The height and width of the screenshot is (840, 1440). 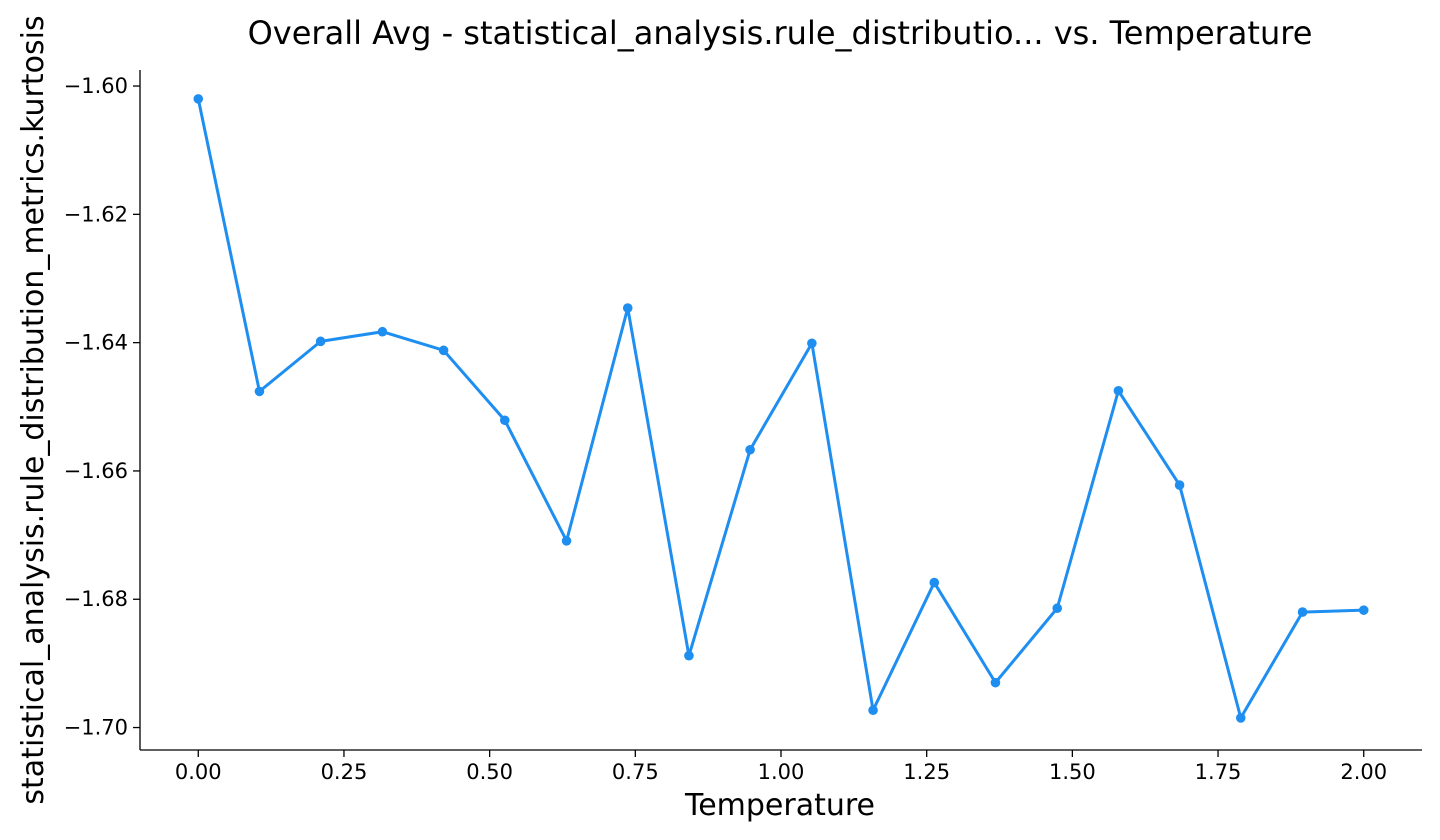 What do you see at coordinates (102, 407) in the screenshot?
I see `y-axis-ticks: −1.60 −1.62 −1.64 −1.66 −1.68 −1.70` at bounding box center [102, 407].